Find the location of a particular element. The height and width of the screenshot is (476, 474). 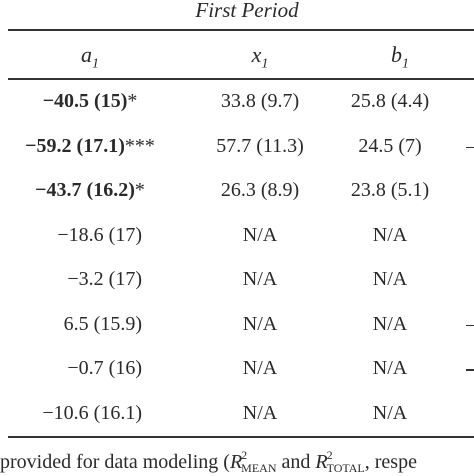

table-row: −40.5 (15)* 33.8 (9.7) 25.8 (4.4) is located at coordinates (237, 112).